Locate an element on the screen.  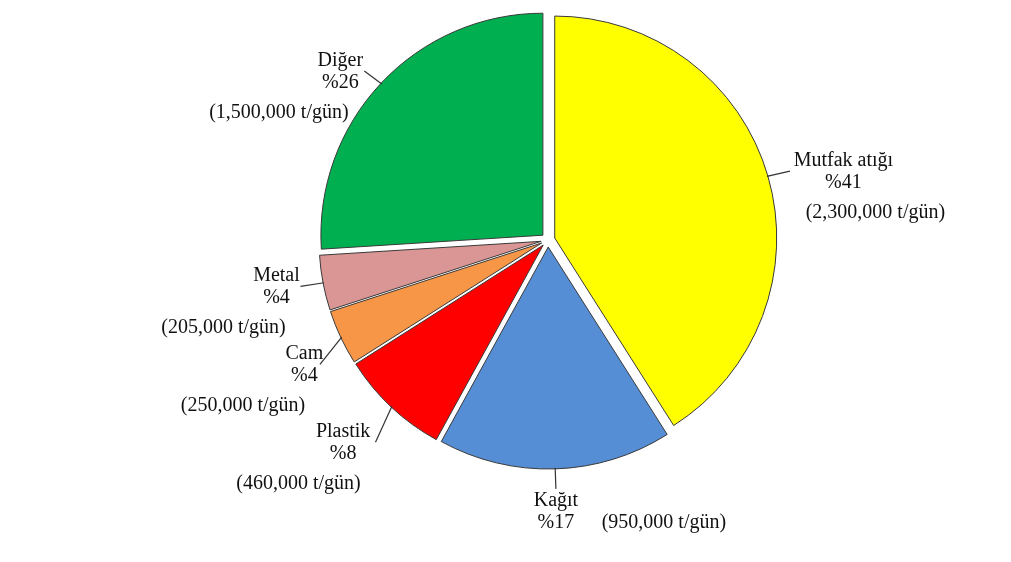
text: (205,000 t/gün) is located at coordinates (223, 327).